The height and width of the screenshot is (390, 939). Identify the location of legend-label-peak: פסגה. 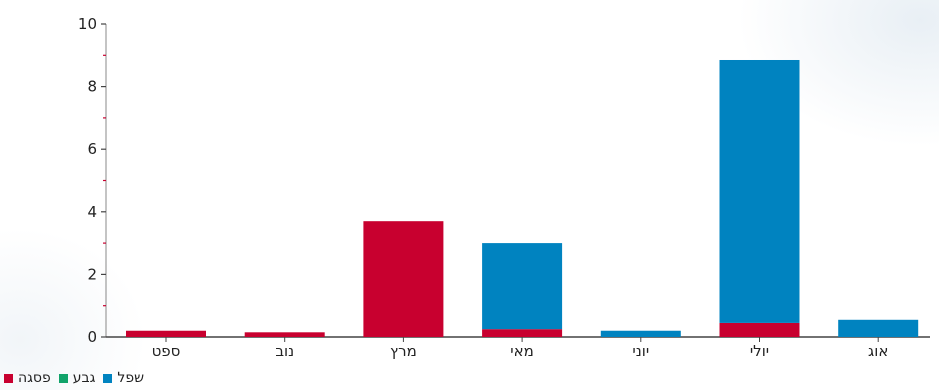
(34, 378).